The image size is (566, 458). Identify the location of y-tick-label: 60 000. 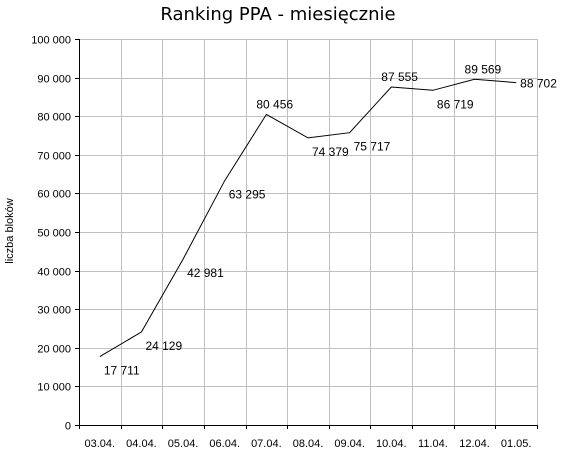
(54, 195).